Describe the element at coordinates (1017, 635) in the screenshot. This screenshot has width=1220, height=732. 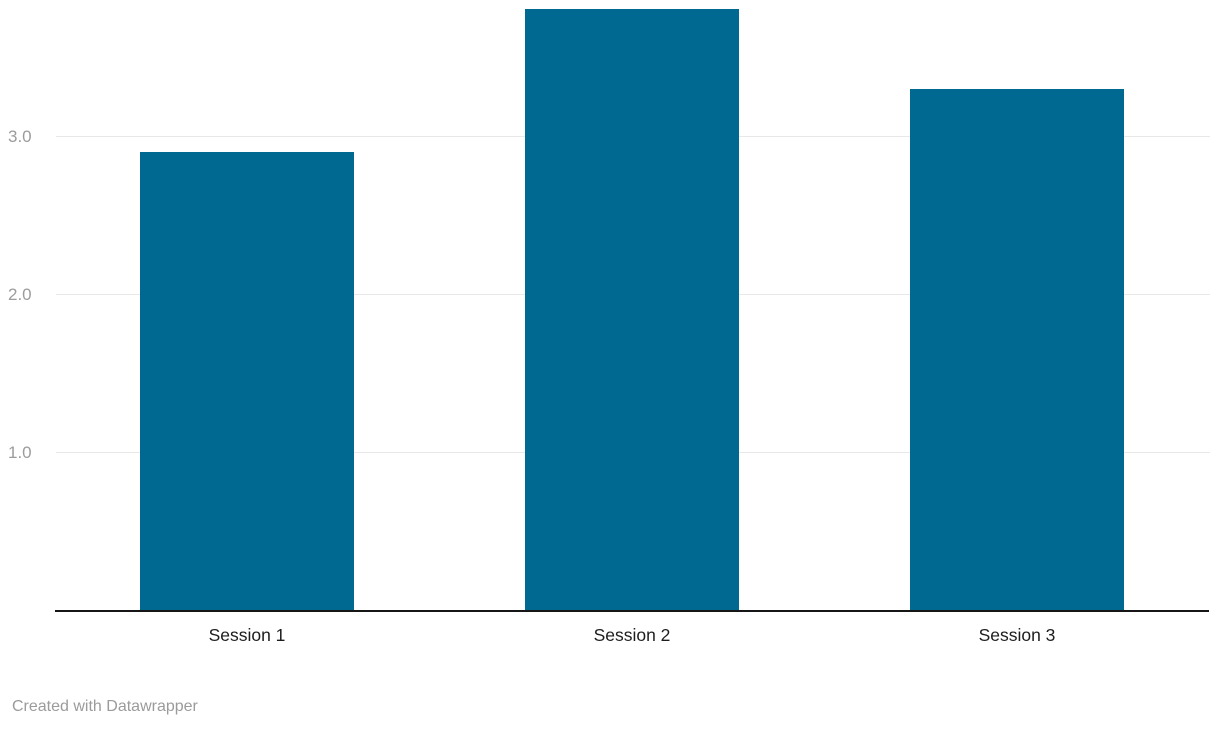
I see `x-axis-category-label: Session 3` at that location.